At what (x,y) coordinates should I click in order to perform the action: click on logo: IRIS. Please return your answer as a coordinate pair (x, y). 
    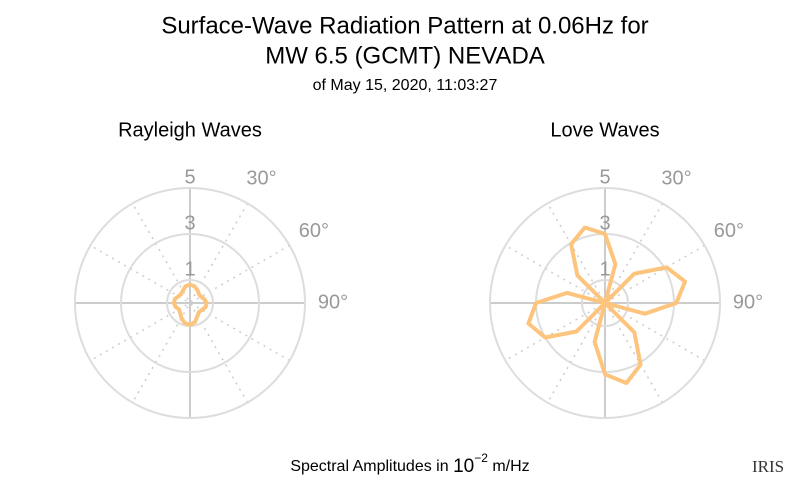
    Looking at the image, I should click on (768, 466).